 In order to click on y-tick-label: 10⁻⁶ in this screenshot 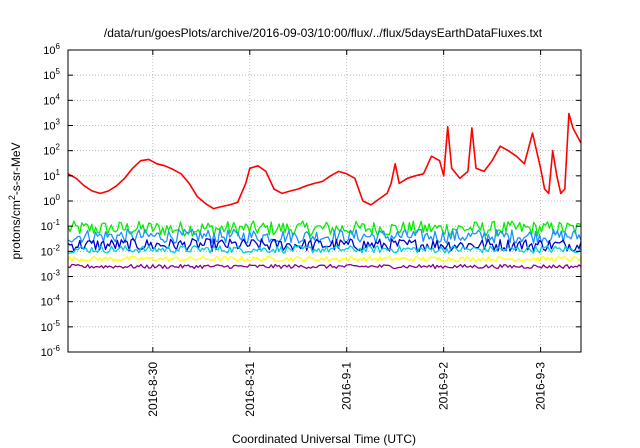, I will do `click(51, 351)`.